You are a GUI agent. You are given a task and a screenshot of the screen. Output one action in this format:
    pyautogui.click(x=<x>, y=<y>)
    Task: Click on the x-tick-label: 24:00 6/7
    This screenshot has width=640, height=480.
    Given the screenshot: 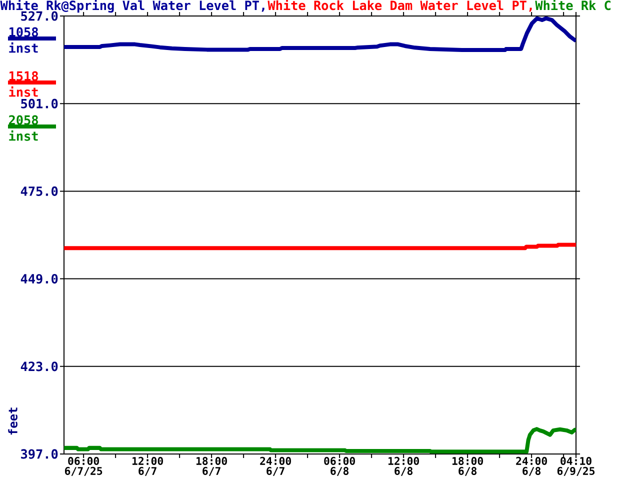 What is the action you would take?
    pyautogui.click(x=275, y=466)
    